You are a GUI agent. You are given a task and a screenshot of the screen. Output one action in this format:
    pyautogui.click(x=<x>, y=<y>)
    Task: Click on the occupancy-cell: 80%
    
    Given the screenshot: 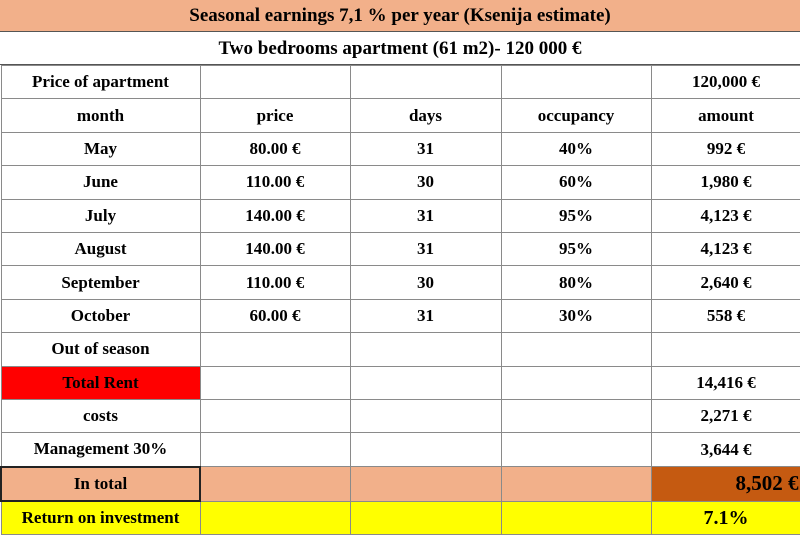 What is the action you would take?
    pyautogui.click(x=576, y=282)
    